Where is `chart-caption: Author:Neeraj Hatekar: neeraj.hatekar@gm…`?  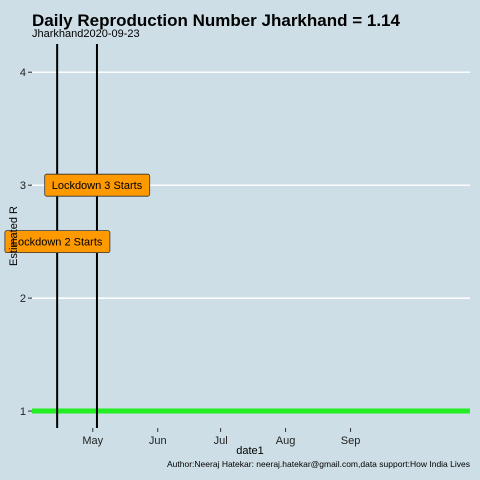 chart-caption: Author:Neeraj Hatekar: neeraj.hatekar@gm… is located at coordinates (318, 464).